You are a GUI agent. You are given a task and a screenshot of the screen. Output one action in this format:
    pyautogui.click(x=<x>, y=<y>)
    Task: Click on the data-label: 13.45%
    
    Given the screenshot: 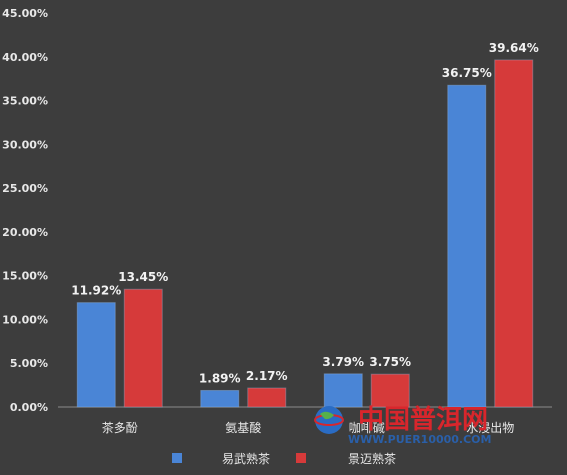 What is the action you would take?
    pyautogui.click(x=143, y=277)
    